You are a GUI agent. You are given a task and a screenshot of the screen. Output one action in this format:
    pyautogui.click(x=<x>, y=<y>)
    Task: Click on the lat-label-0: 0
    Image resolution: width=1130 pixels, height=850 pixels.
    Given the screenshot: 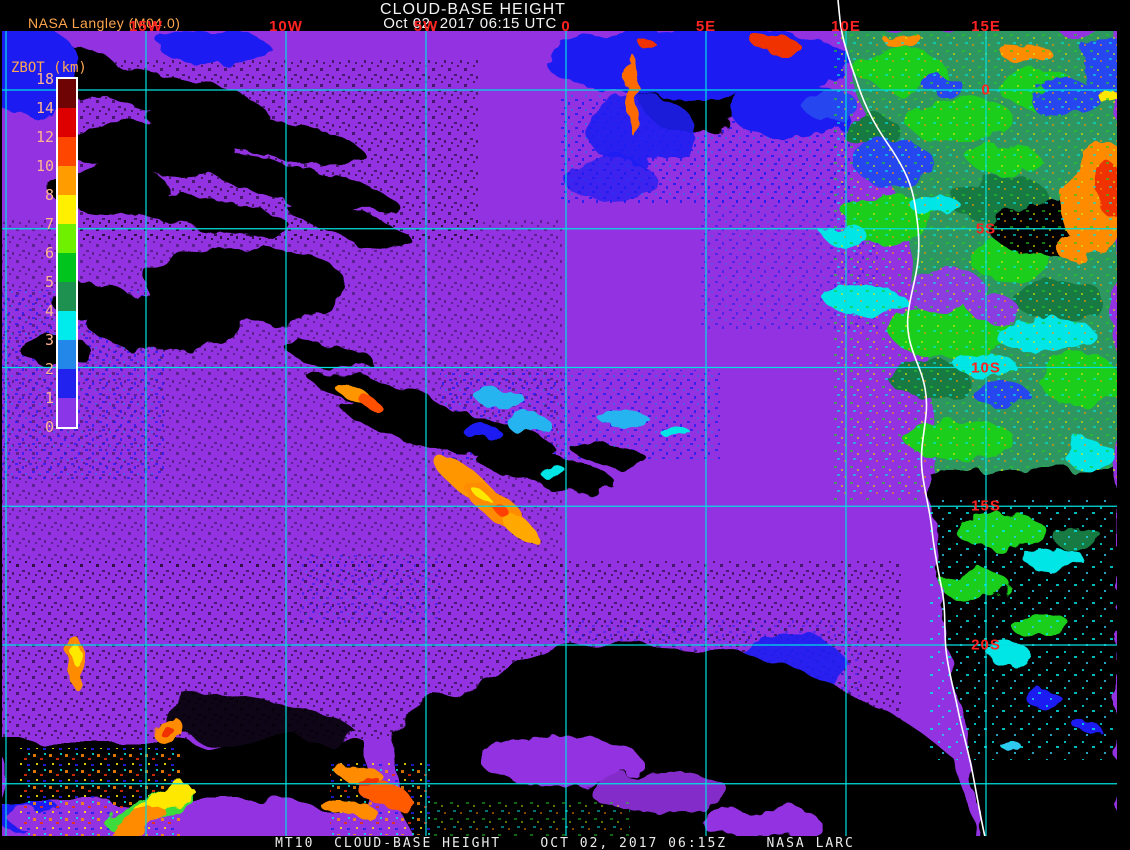 What is the action you would take?
    pyautogui.click(x=986, y=90)
    